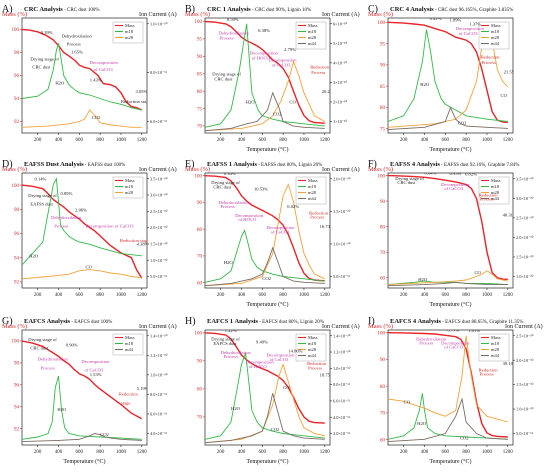 Image resolution: width=550 pixels, height=475 pixels. Describe the element at coordinates (159, 244) in the screenshot. I see `right-tick-label: 1.5×10⁻¹⁰` at that location.